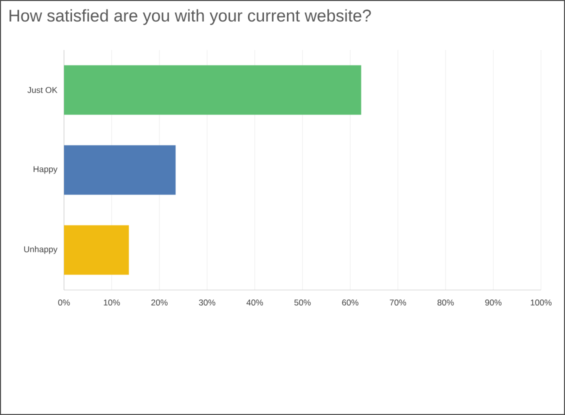 The width and height of the screenshot is (565, 415). I want to click on chart-title: How satisfied are you with your current website?, so click(190, 17).